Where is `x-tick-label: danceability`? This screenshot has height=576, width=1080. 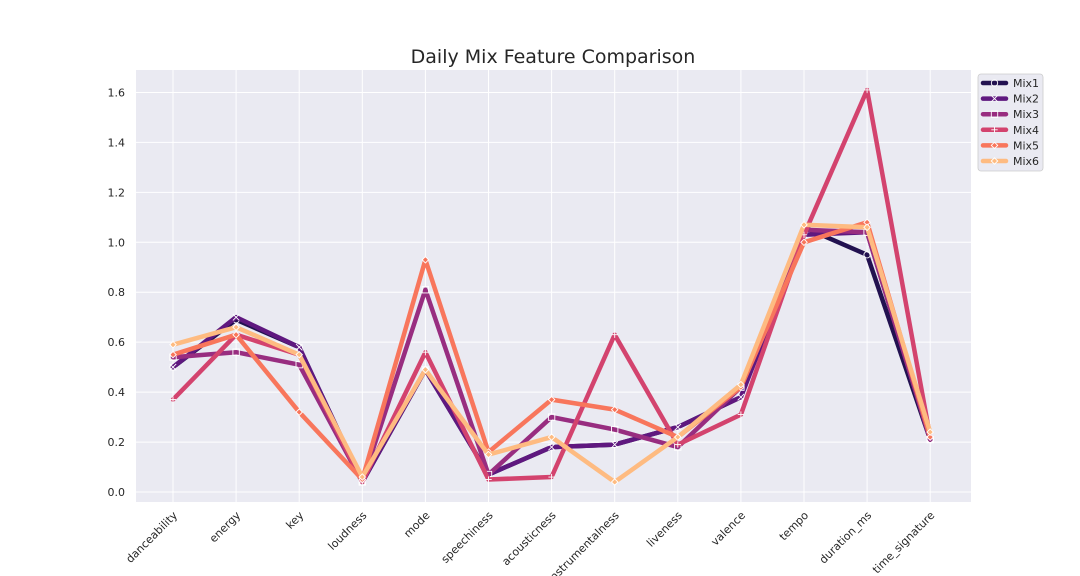 x-tick-label: danceability is located at coordinates (151, 537).